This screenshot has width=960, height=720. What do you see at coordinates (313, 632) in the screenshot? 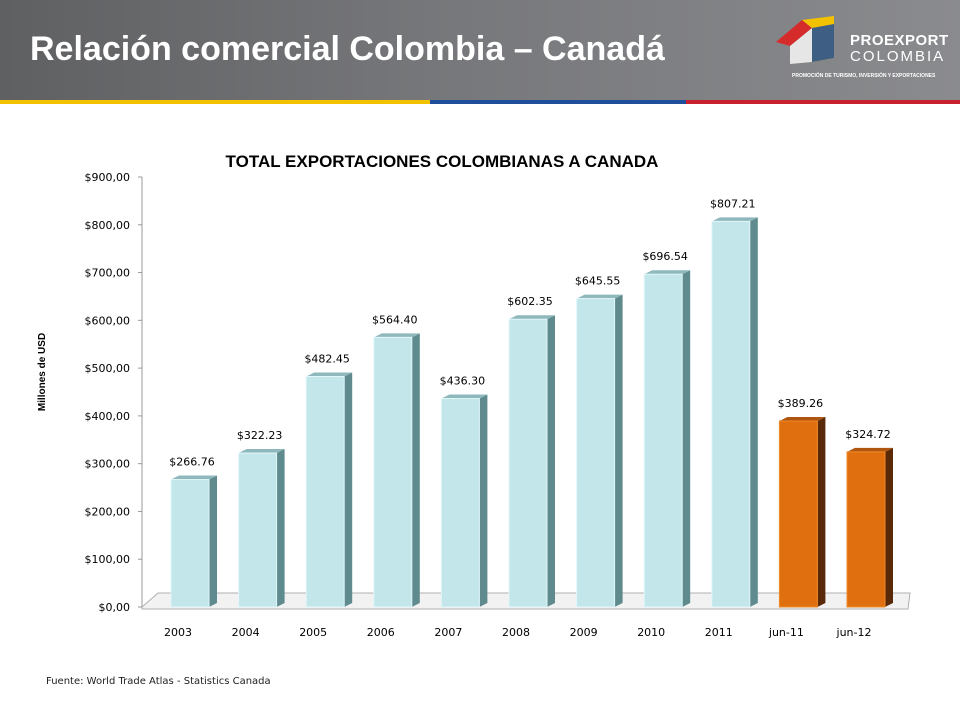
I see `x-tick-label: 2005` at bounding box center [313, 632].